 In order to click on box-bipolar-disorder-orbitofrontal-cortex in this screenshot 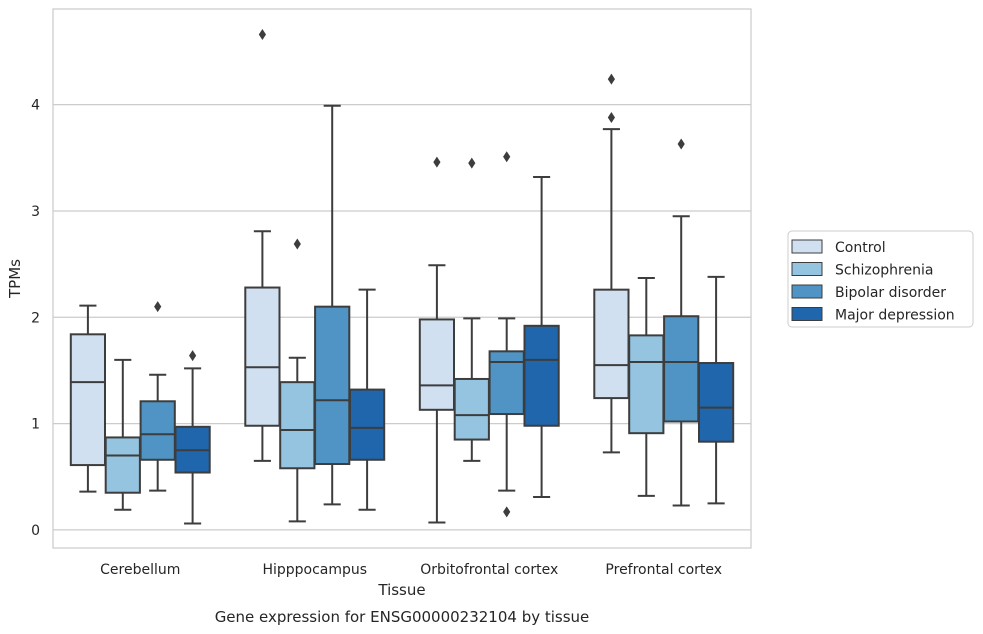, I will do `click(506, 334)`.